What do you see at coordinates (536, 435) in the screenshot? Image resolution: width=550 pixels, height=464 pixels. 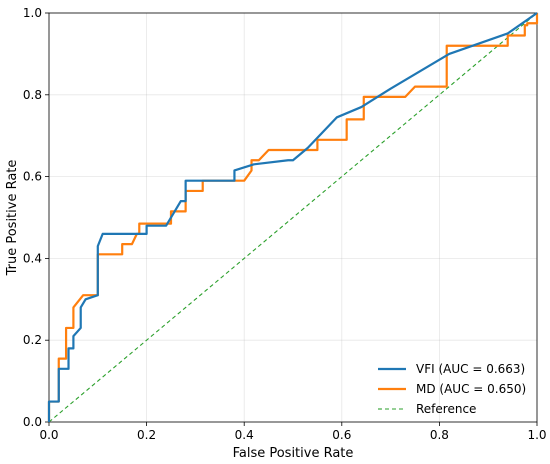 I see `x-tick-label: 1.0` at bounding box center [536, 435].